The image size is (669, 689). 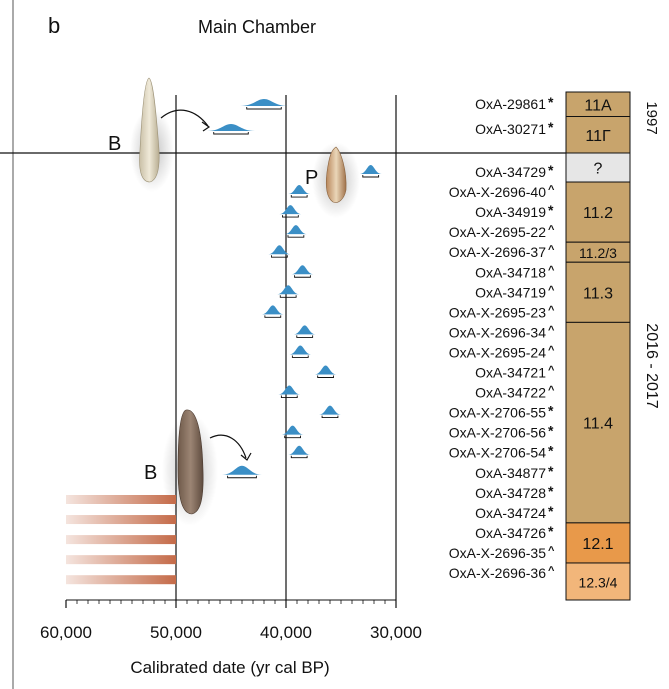 I want to click on artefact-pendant, so click(x=336, y=180).